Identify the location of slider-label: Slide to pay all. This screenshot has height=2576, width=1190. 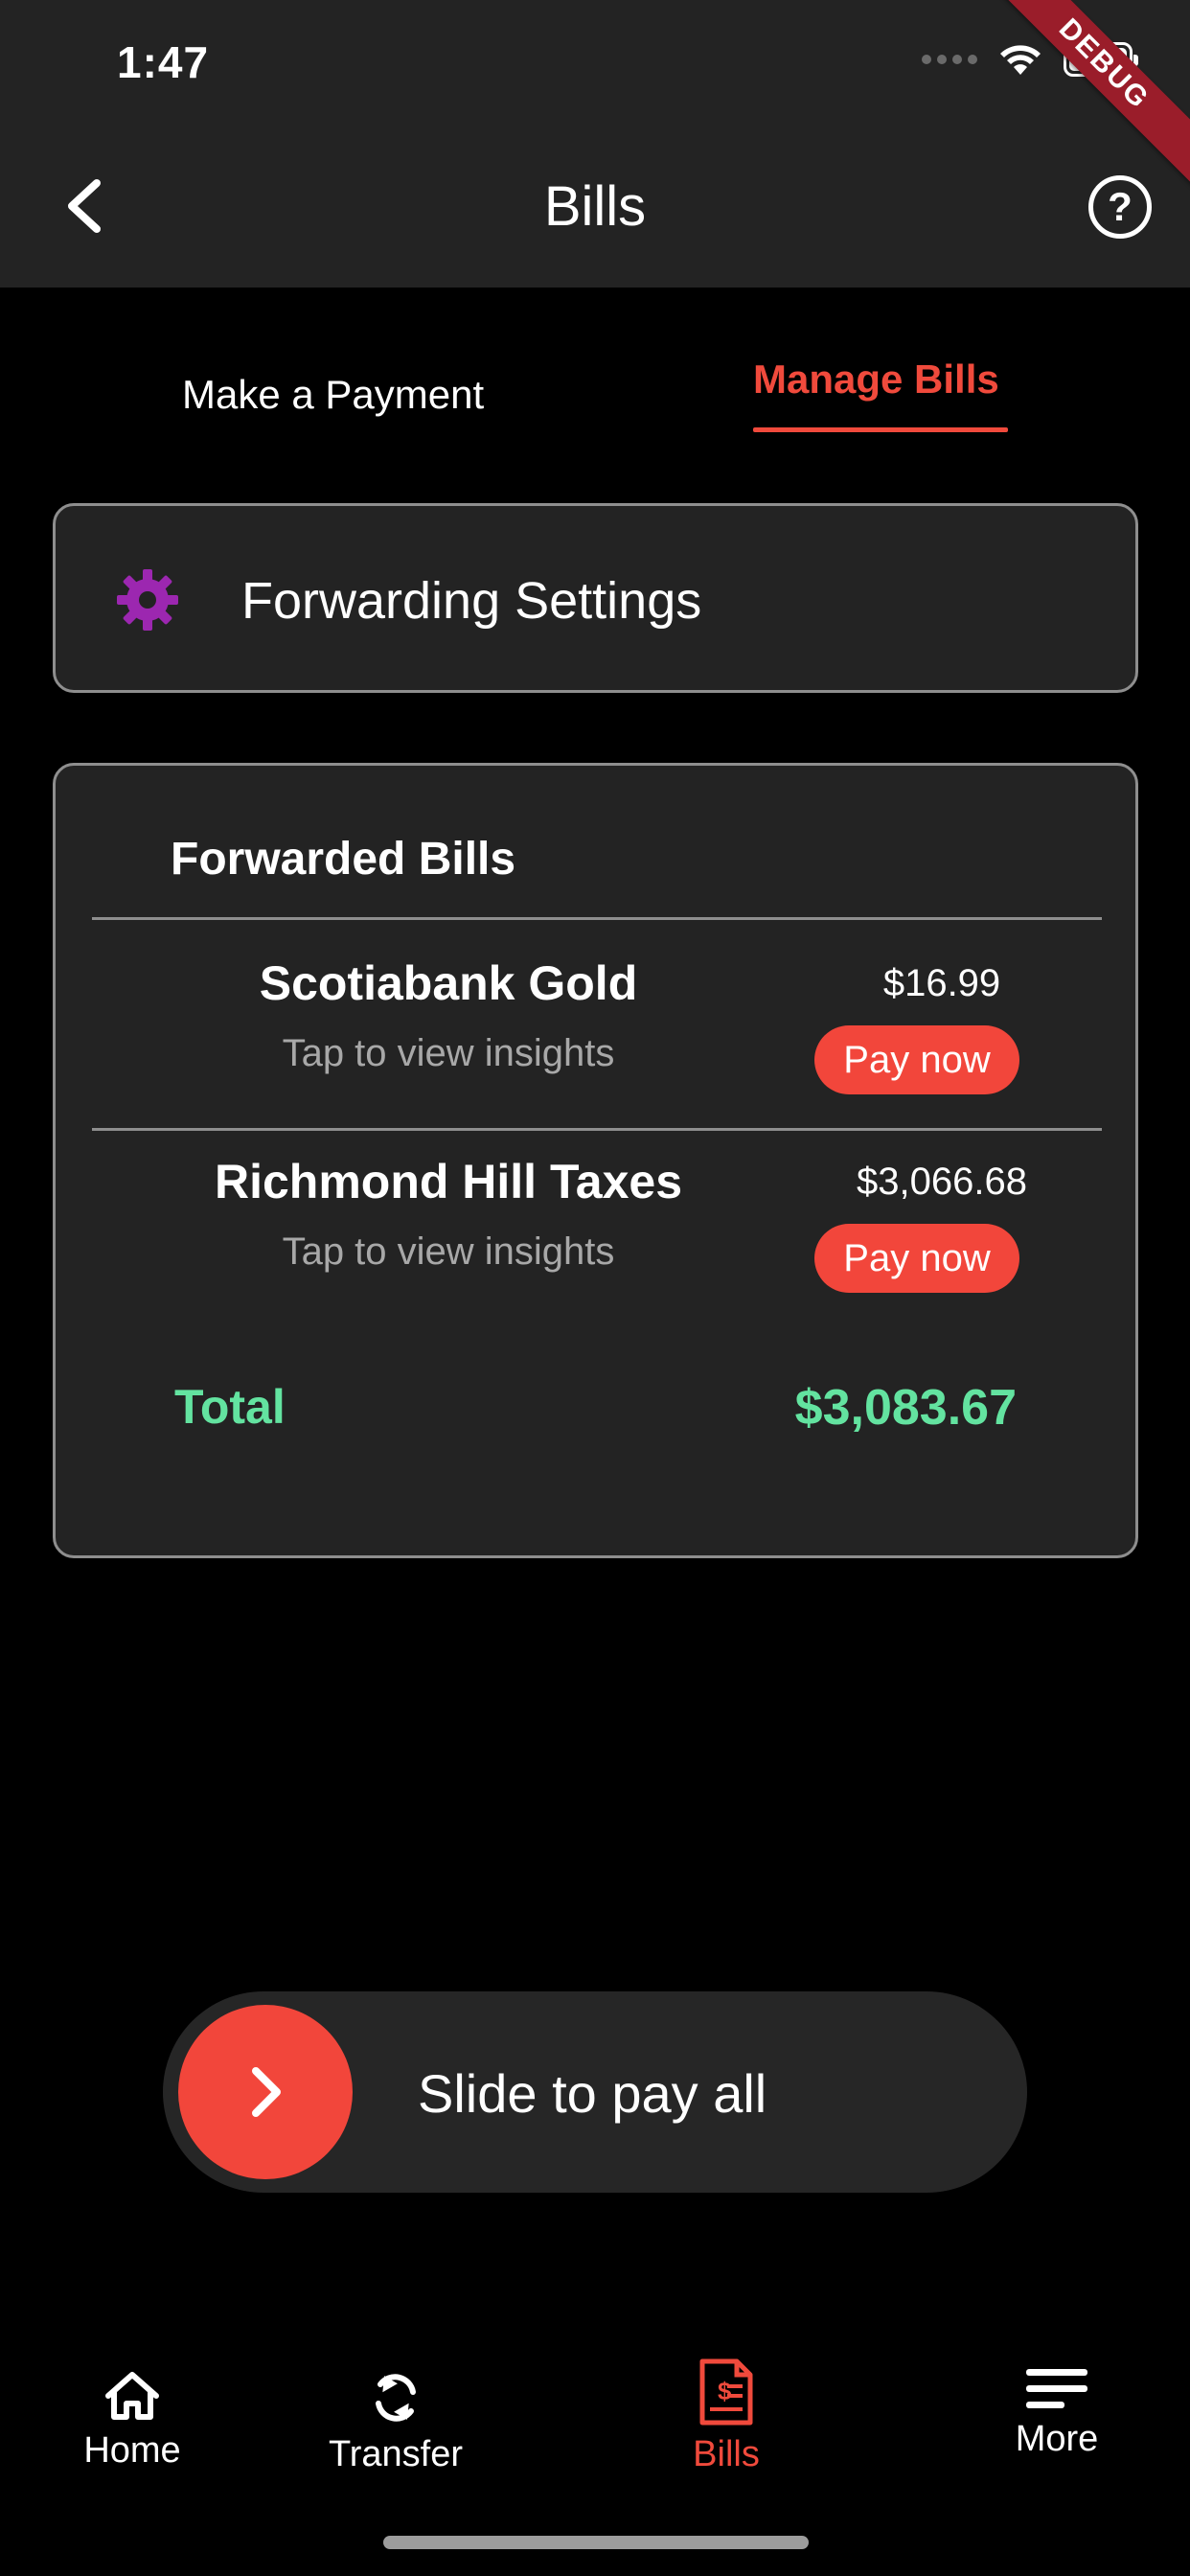
(592, 2093).